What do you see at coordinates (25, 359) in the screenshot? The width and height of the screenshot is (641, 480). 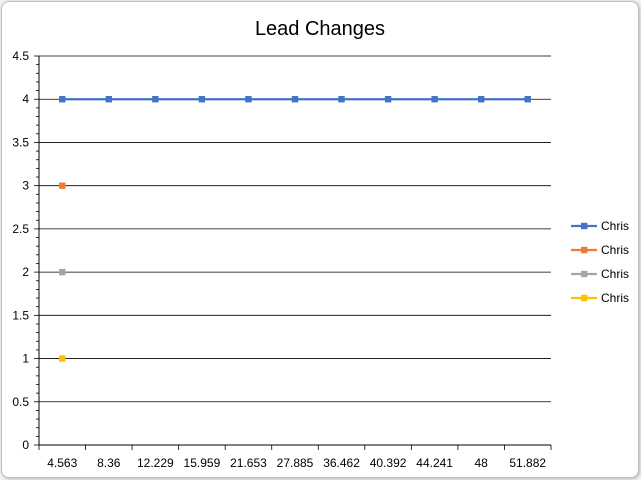 I see `y-tick-label: 1` at bounding box center [25, 359].